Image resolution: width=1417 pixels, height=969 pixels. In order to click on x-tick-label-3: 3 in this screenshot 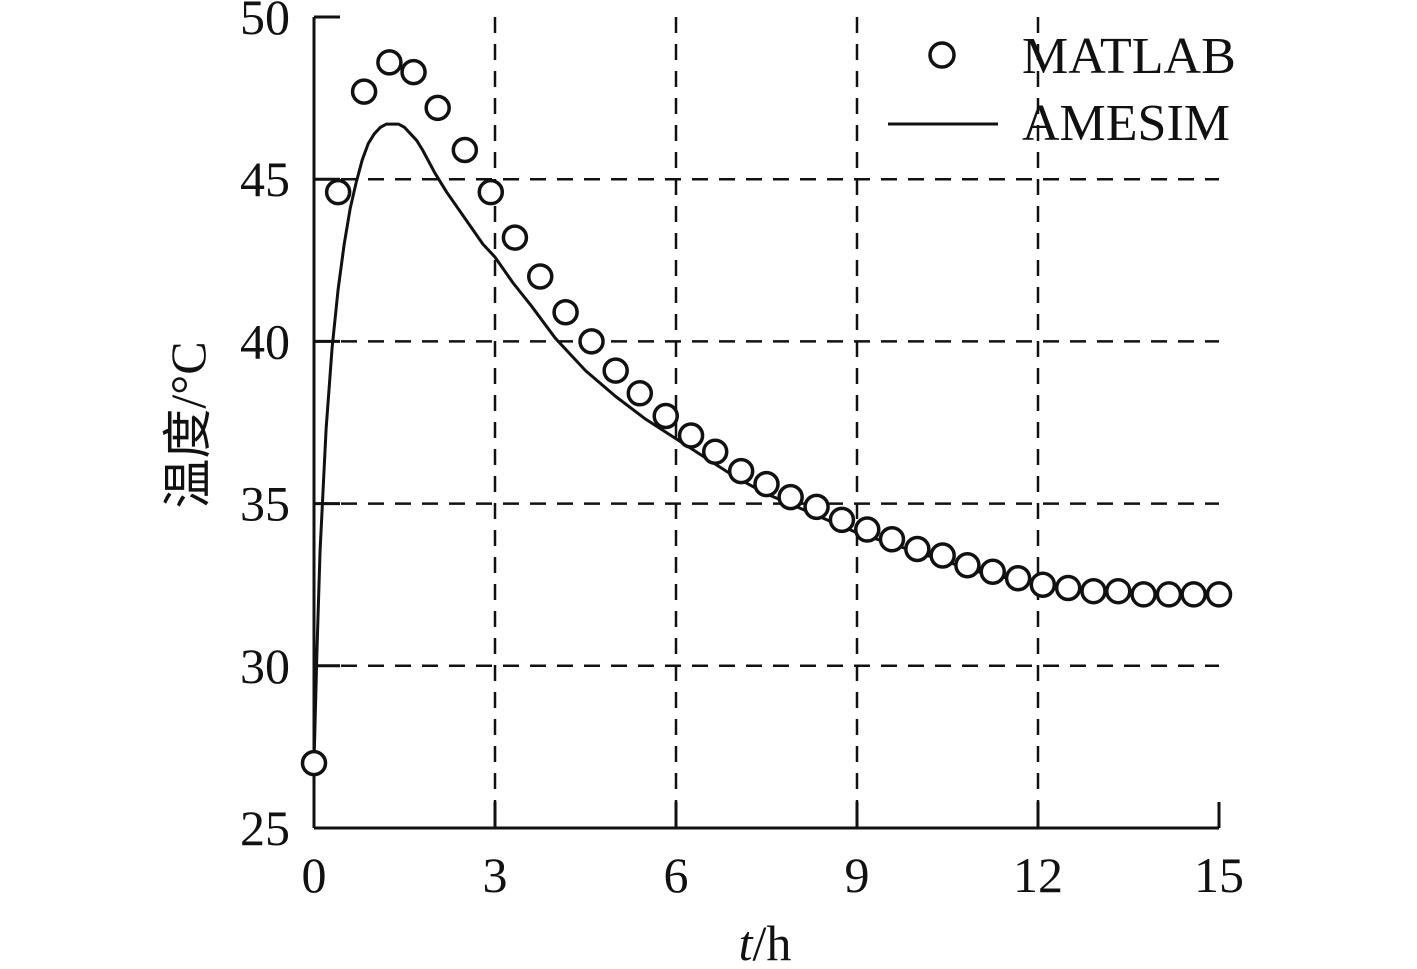, I will do `click(495, 875)`.